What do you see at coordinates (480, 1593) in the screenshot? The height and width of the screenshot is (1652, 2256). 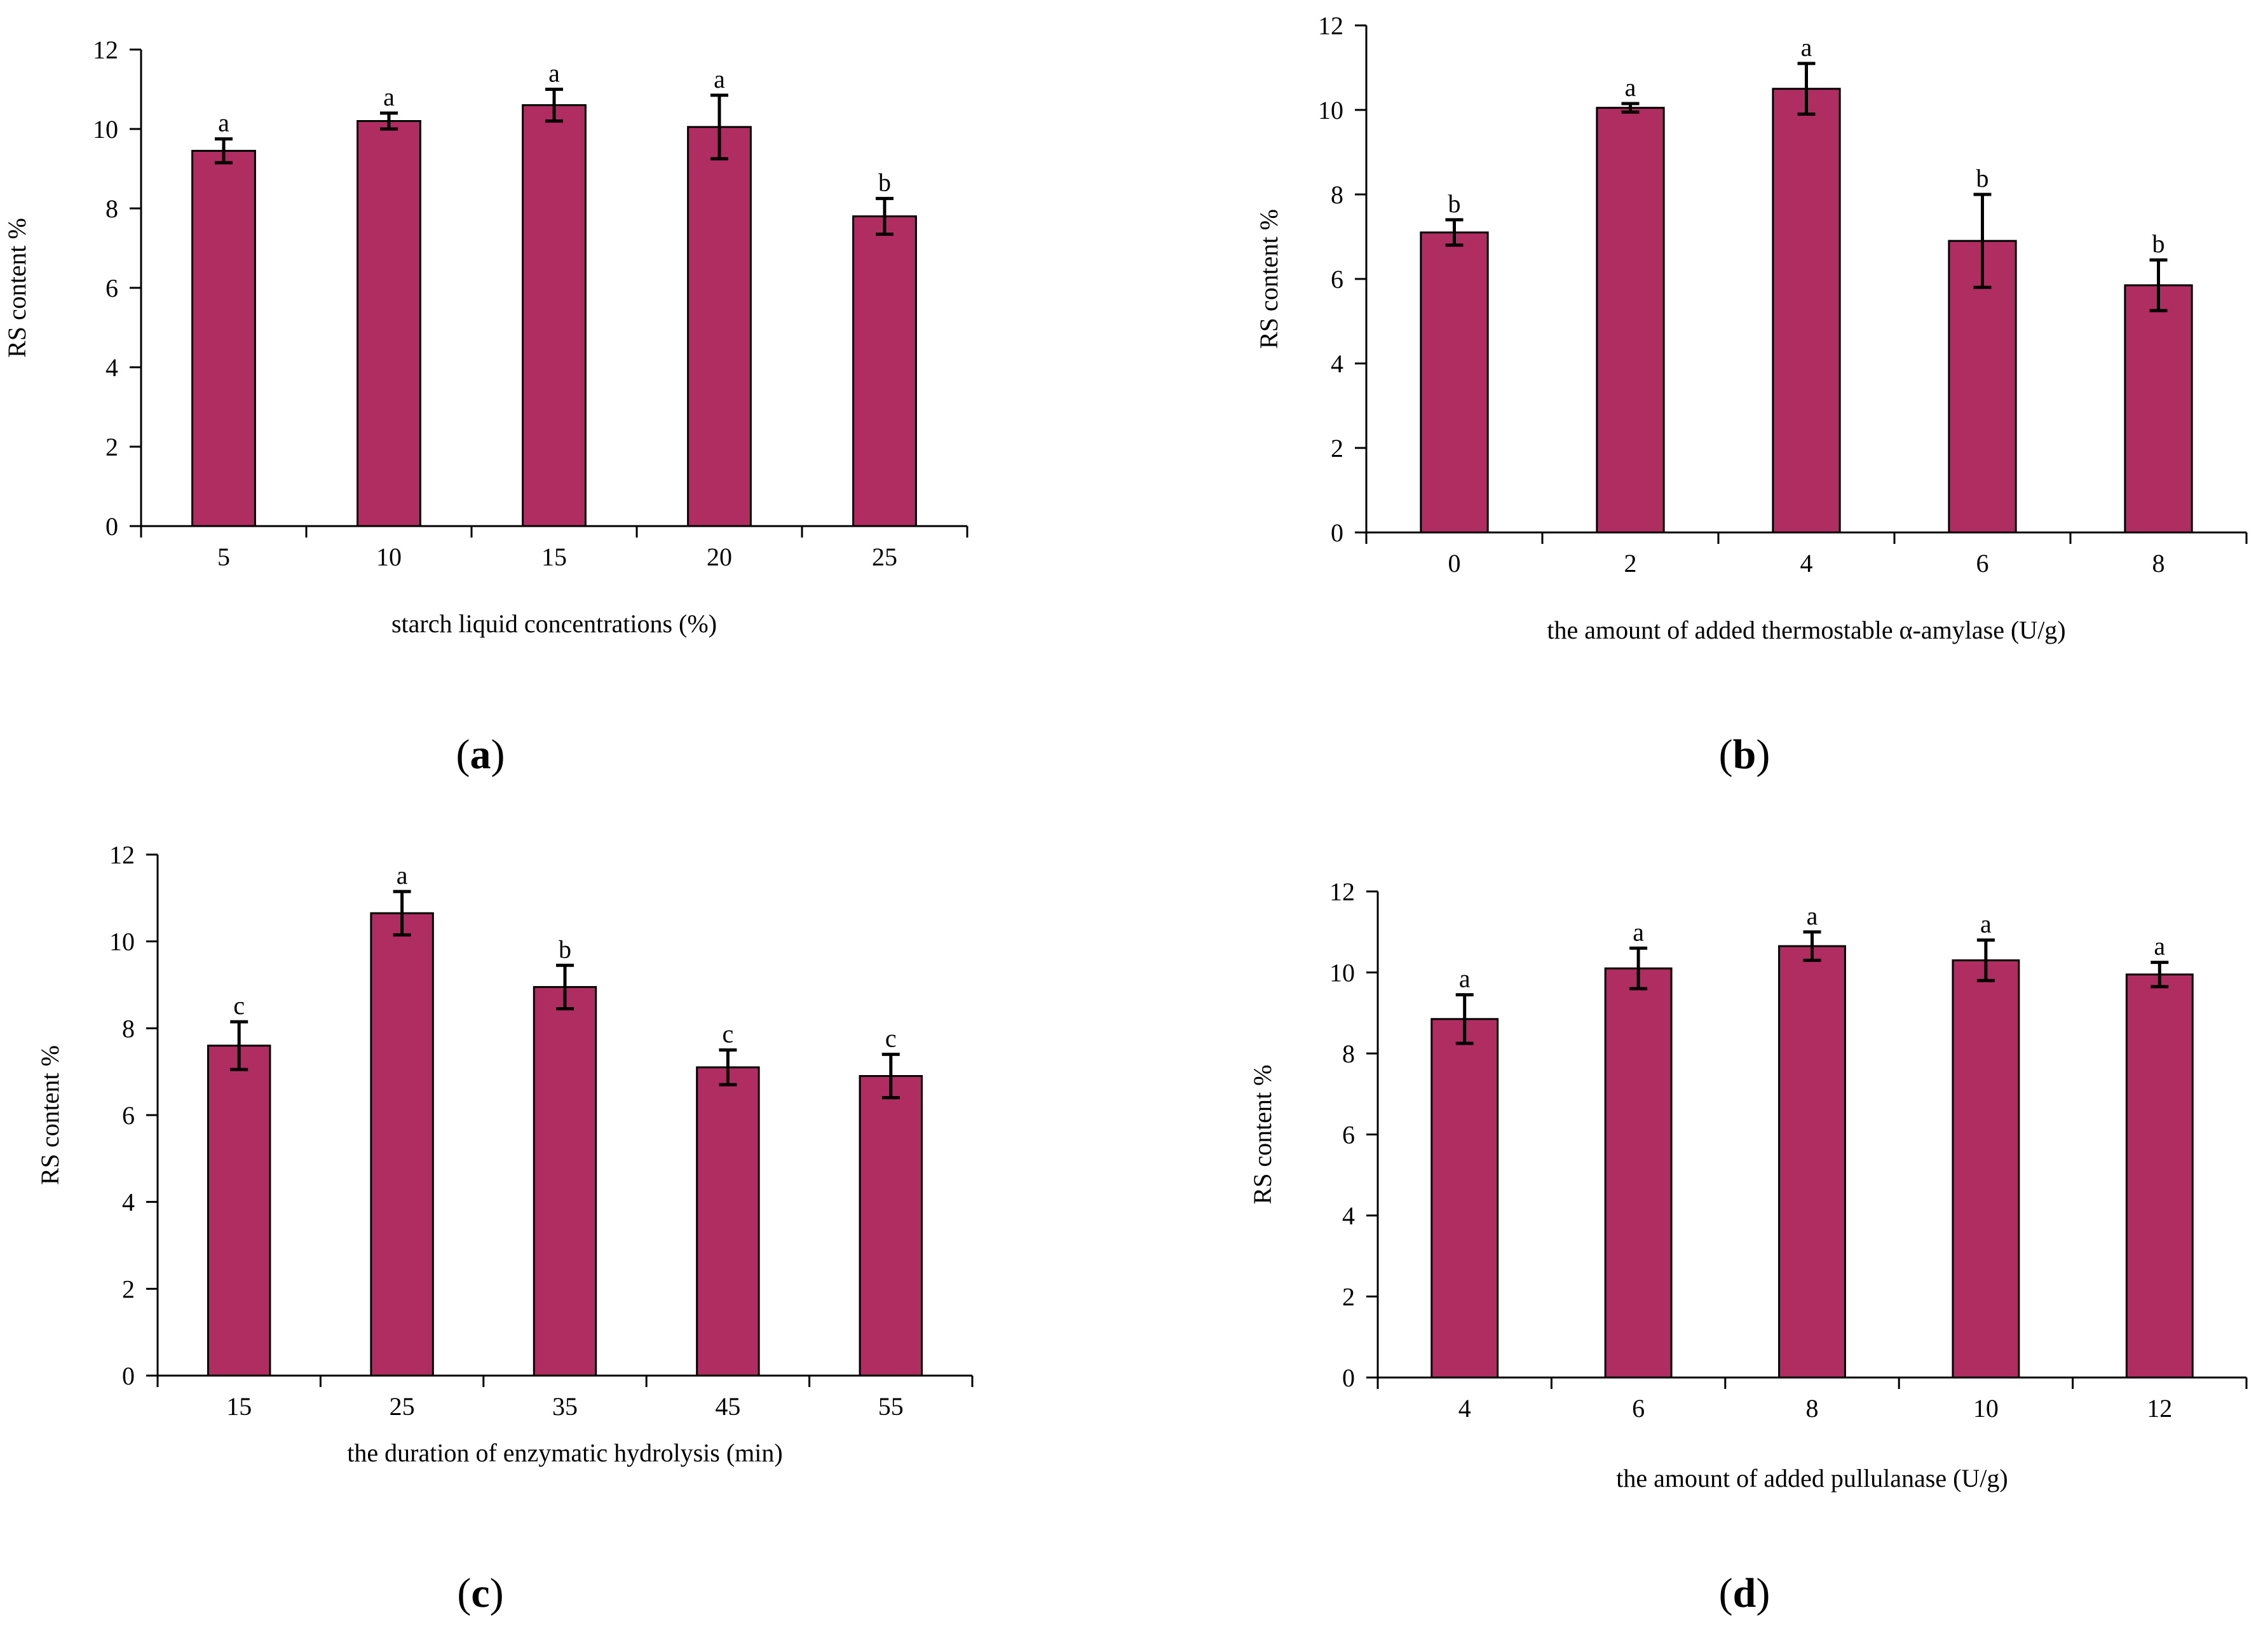 I see `panel-caption-c: (c)` at bounding box center [480, 1593].